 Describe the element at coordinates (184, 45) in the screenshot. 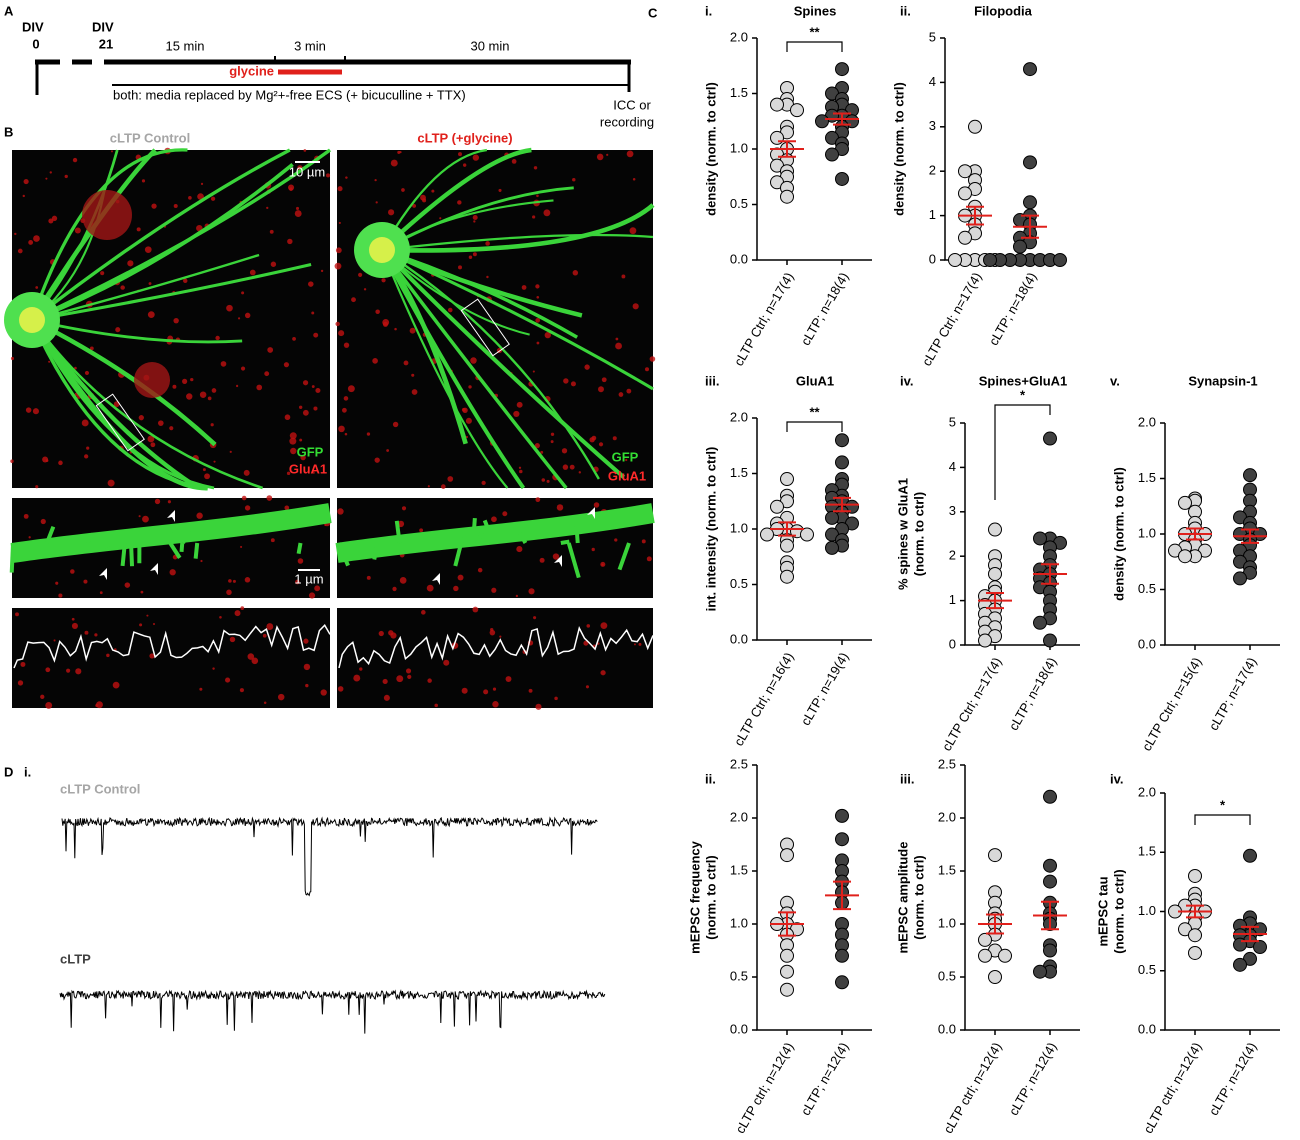

I see `duration: 15 min` at that location.